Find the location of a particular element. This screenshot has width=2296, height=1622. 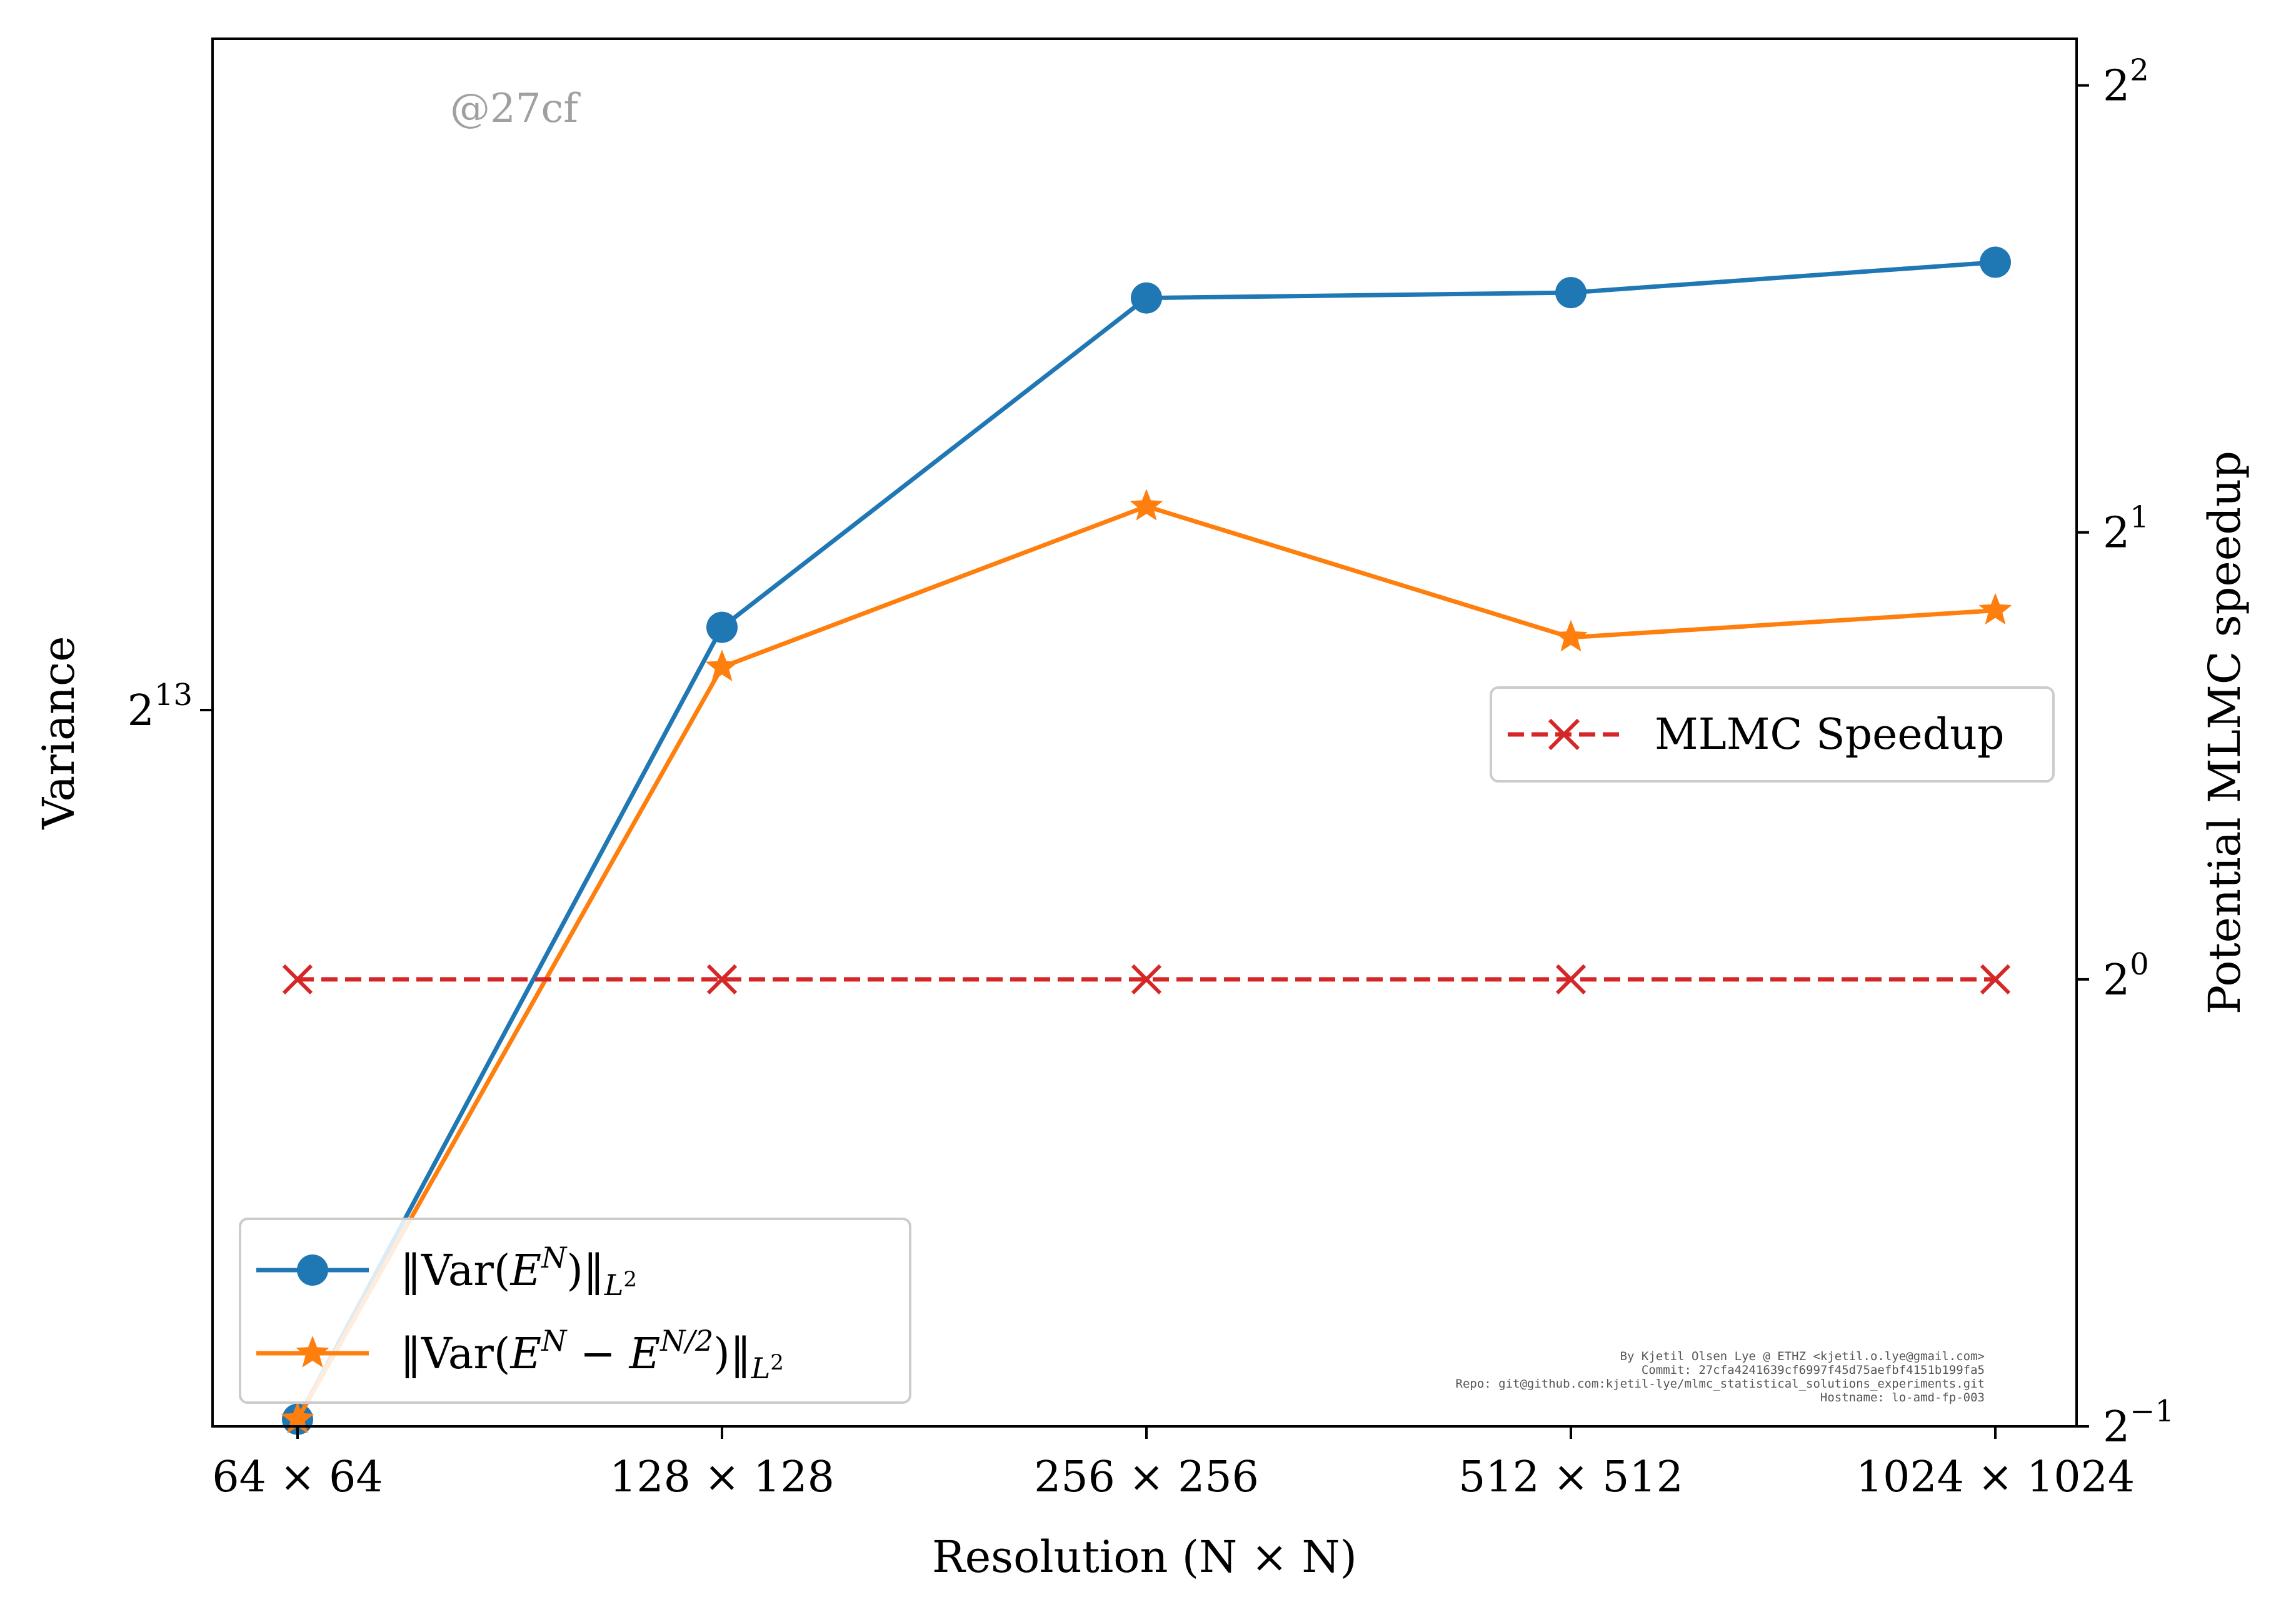

legend-entry-var-en: ‖Var(EN)‖L2 is located at coordinates (446, 1271).